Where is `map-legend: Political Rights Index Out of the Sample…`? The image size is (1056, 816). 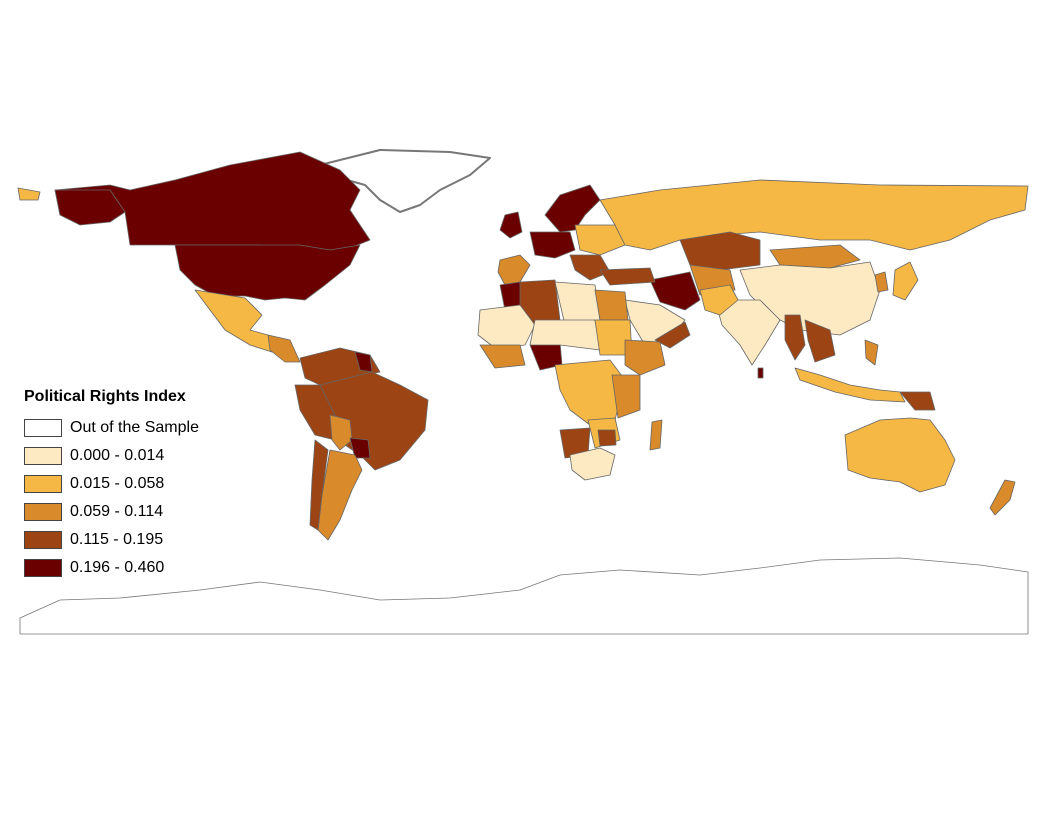 map-legend: Political Rights Index Out of the Sample… is located at coordinates (111, 485).